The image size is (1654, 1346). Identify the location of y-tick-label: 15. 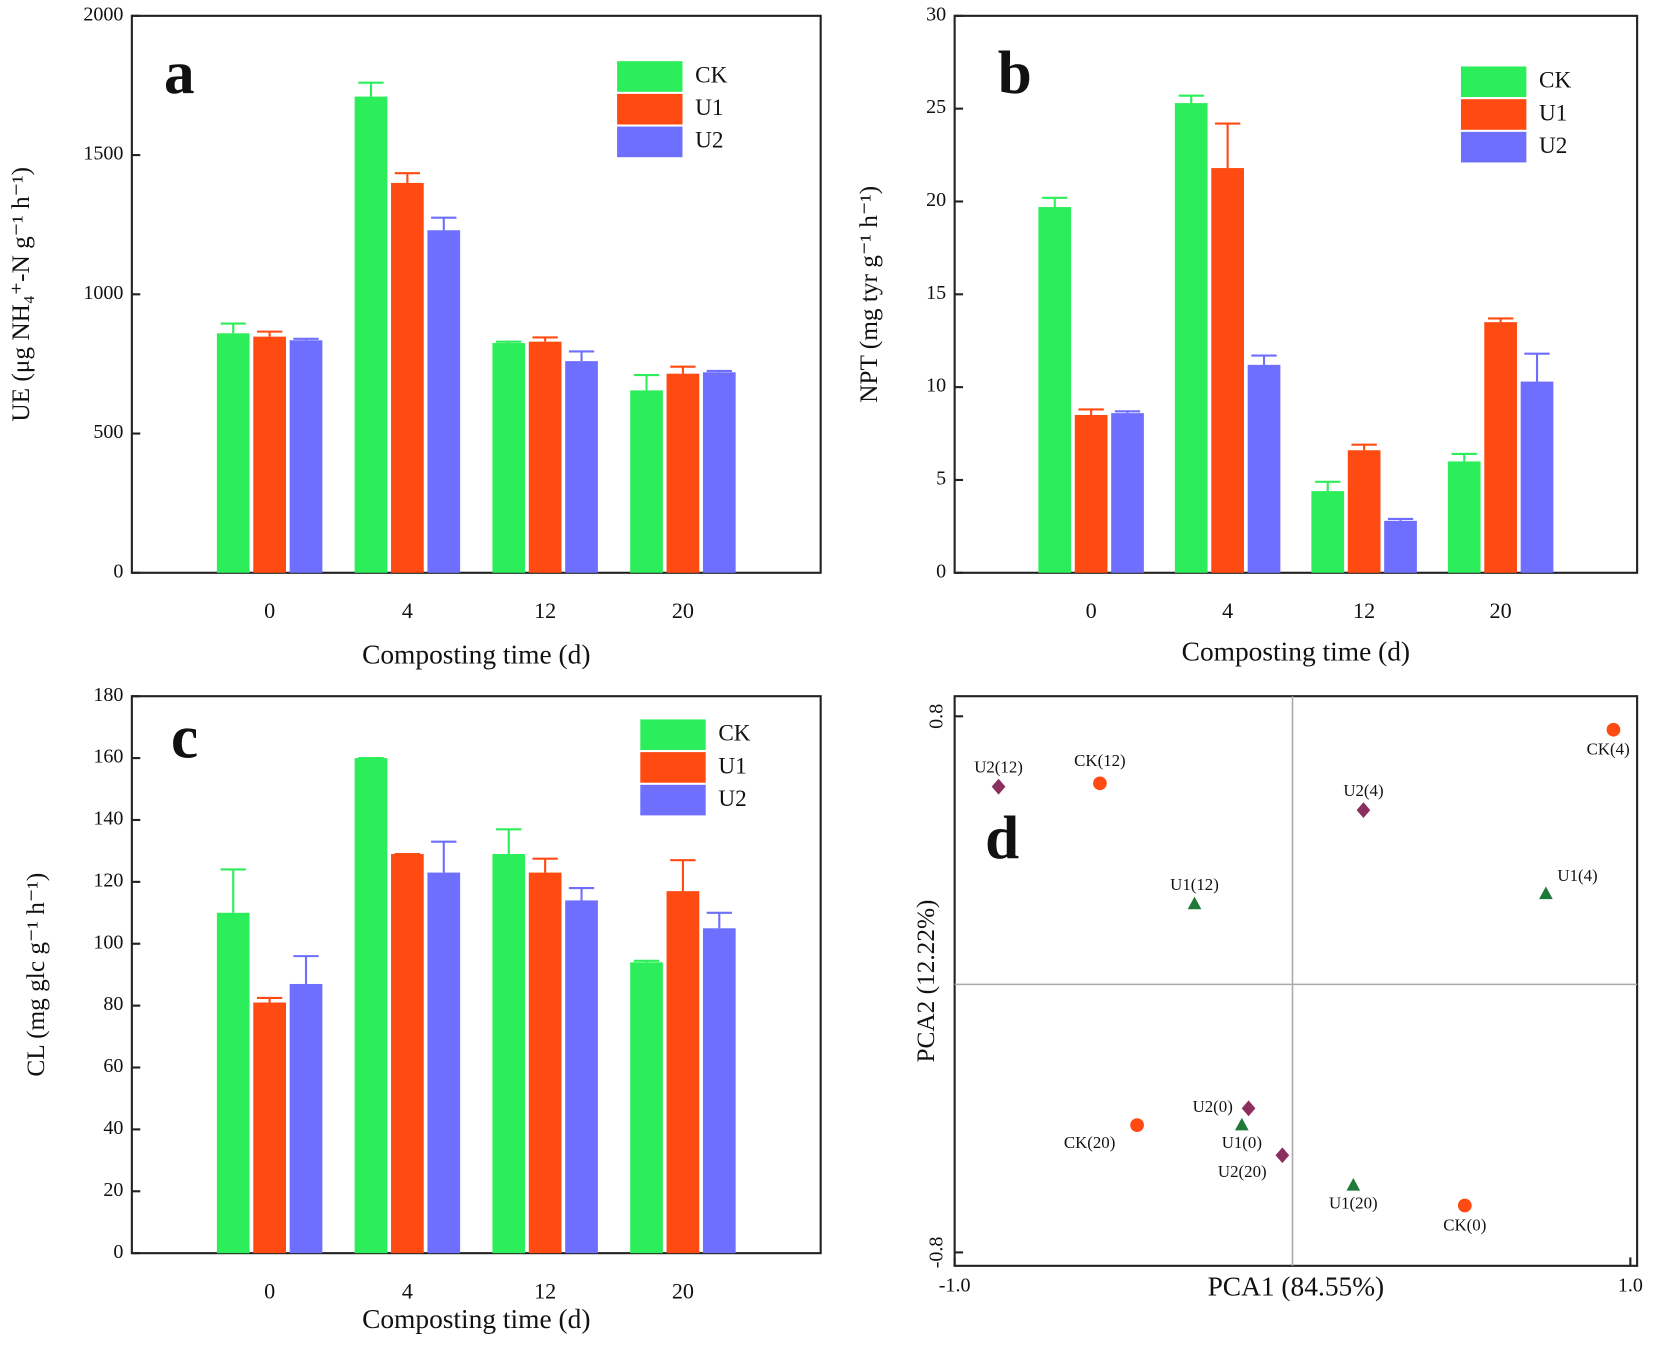
(936, 293).